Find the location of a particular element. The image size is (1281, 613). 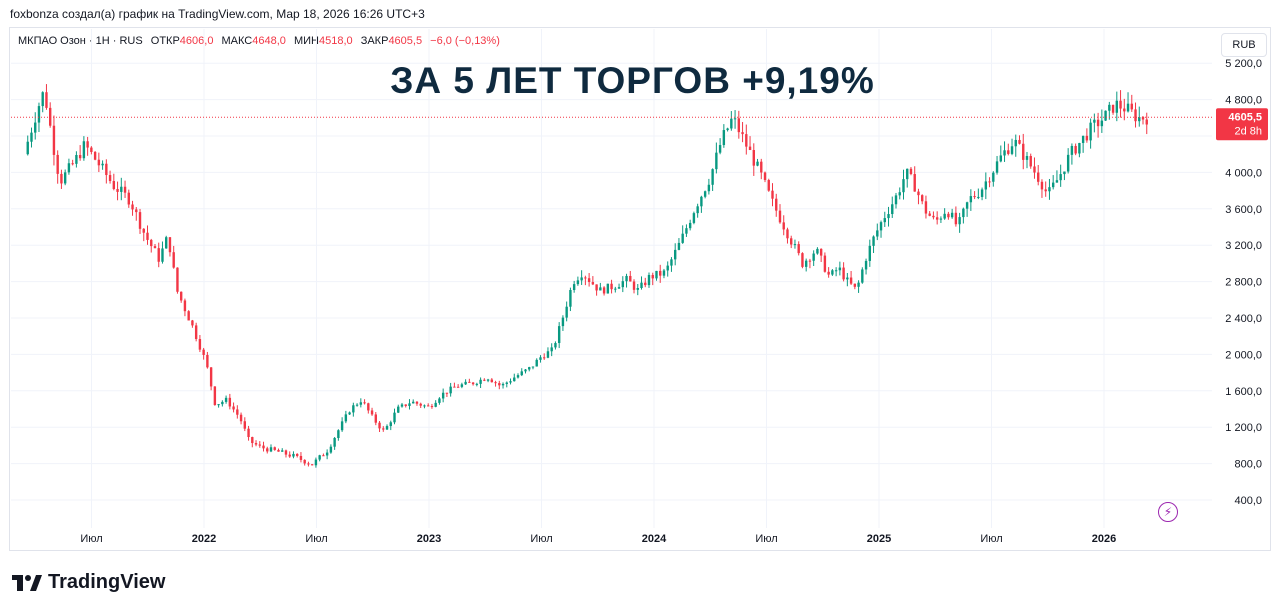

lightning-icon: ⚡ is located at coordinates (1168, 512).